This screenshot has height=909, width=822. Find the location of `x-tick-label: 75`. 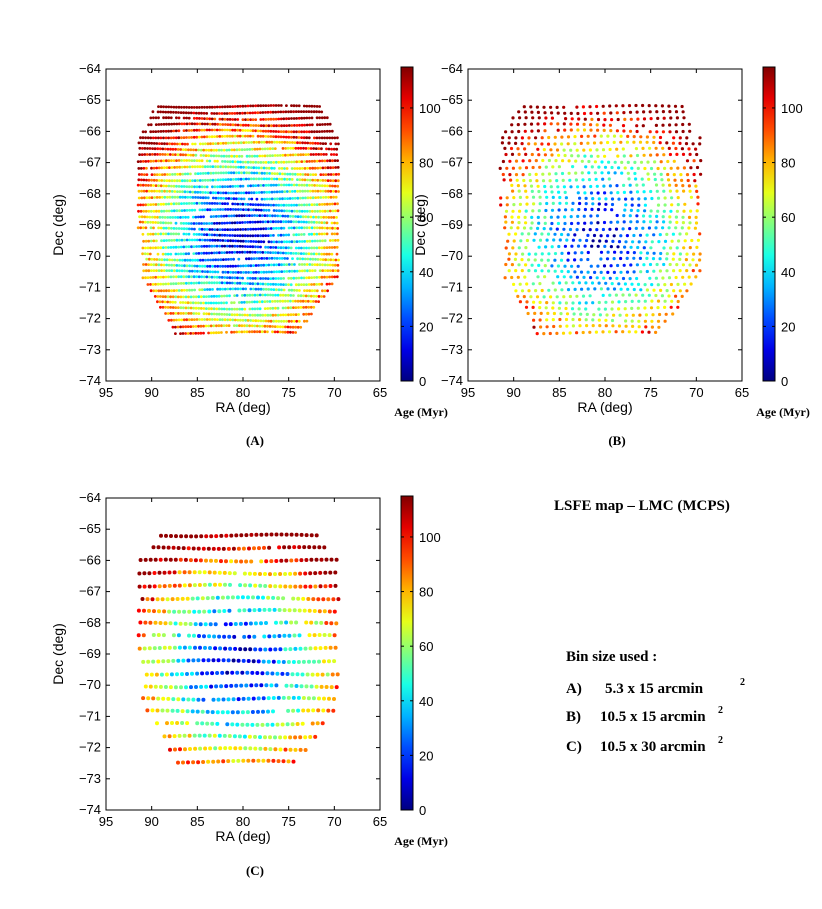

x-tick-label: 75 is located at coordinates (288, 821).